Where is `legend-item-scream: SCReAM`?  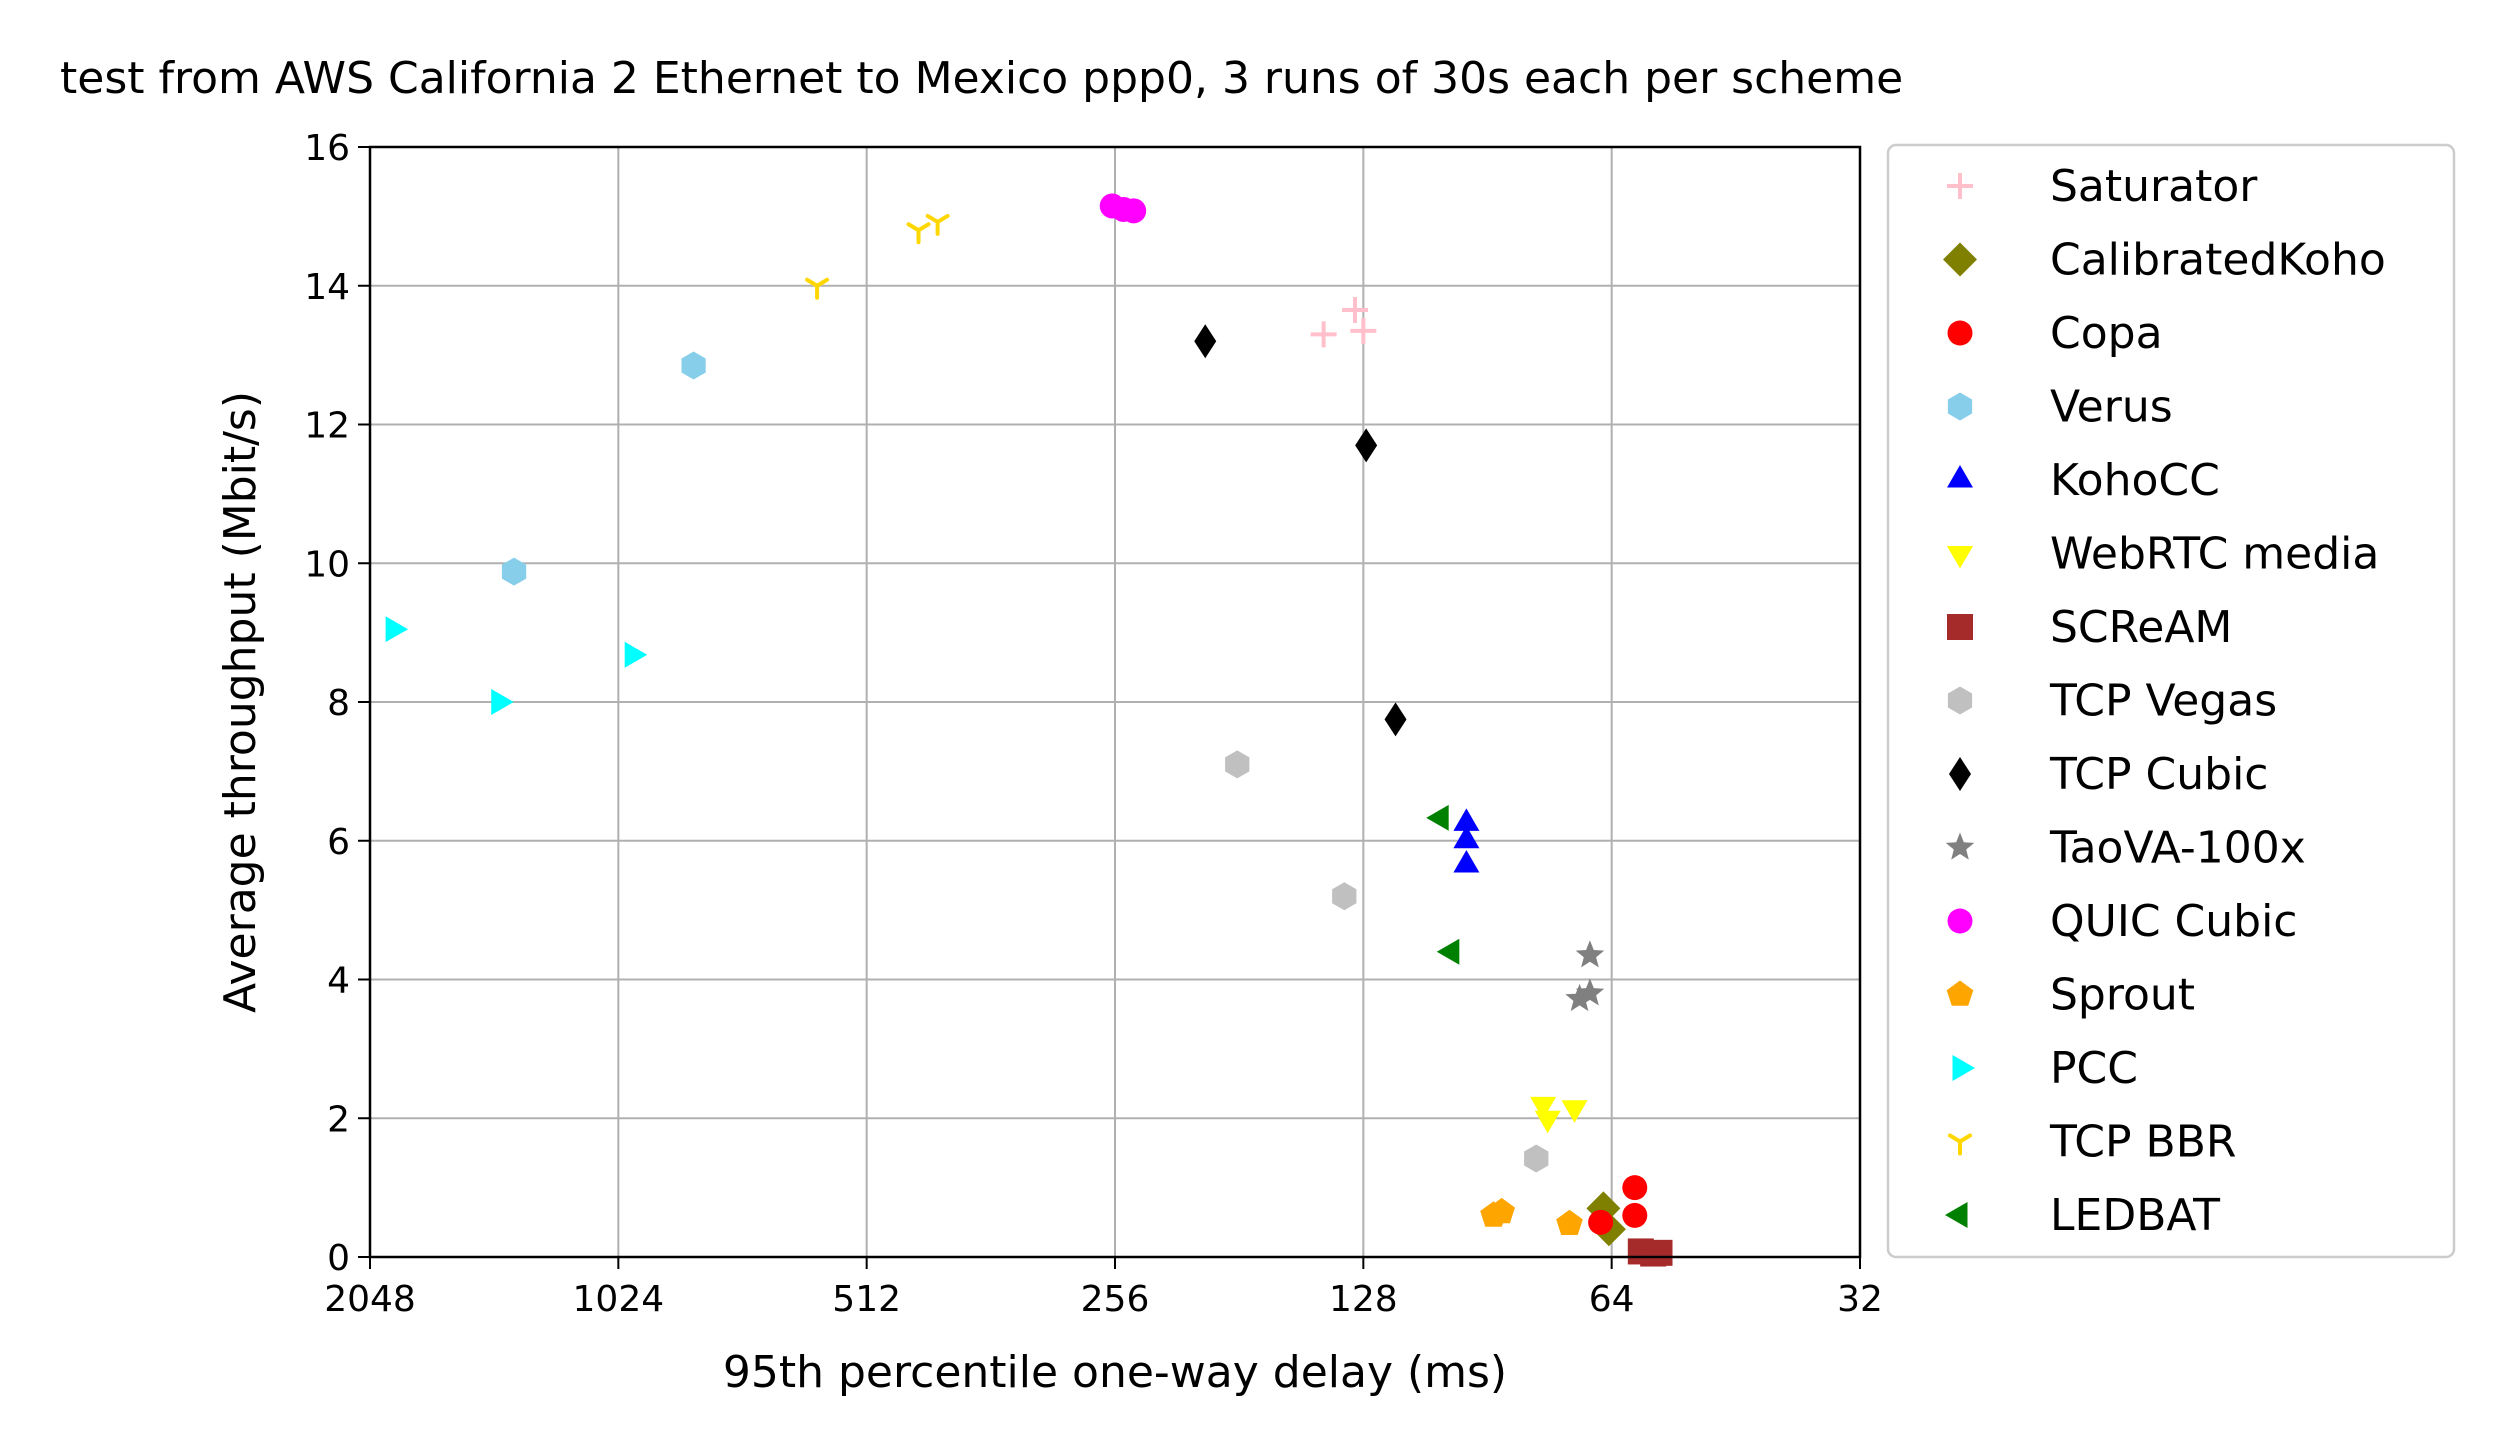
legend-item-scream: SCReAM is located at coordinates (2089, 627).